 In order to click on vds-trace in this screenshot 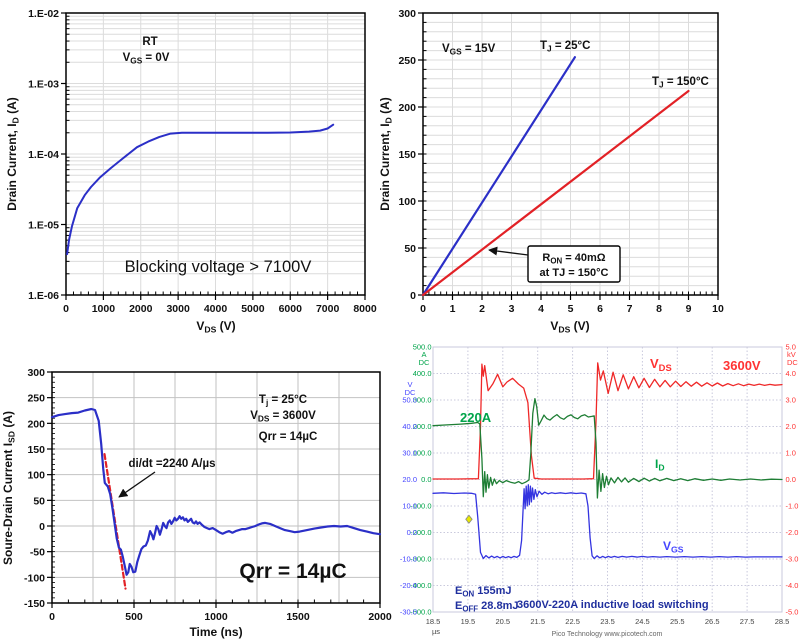, I will do `click(607, 421)`.